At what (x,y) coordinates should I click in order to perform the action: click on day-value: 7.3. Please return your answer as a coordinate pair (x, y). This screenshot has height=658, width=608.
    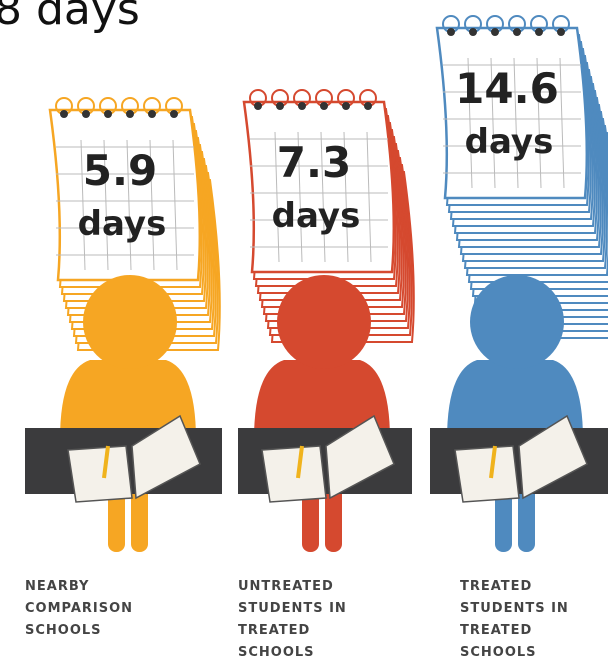
    Looking at the image, I should click on (314, 162).